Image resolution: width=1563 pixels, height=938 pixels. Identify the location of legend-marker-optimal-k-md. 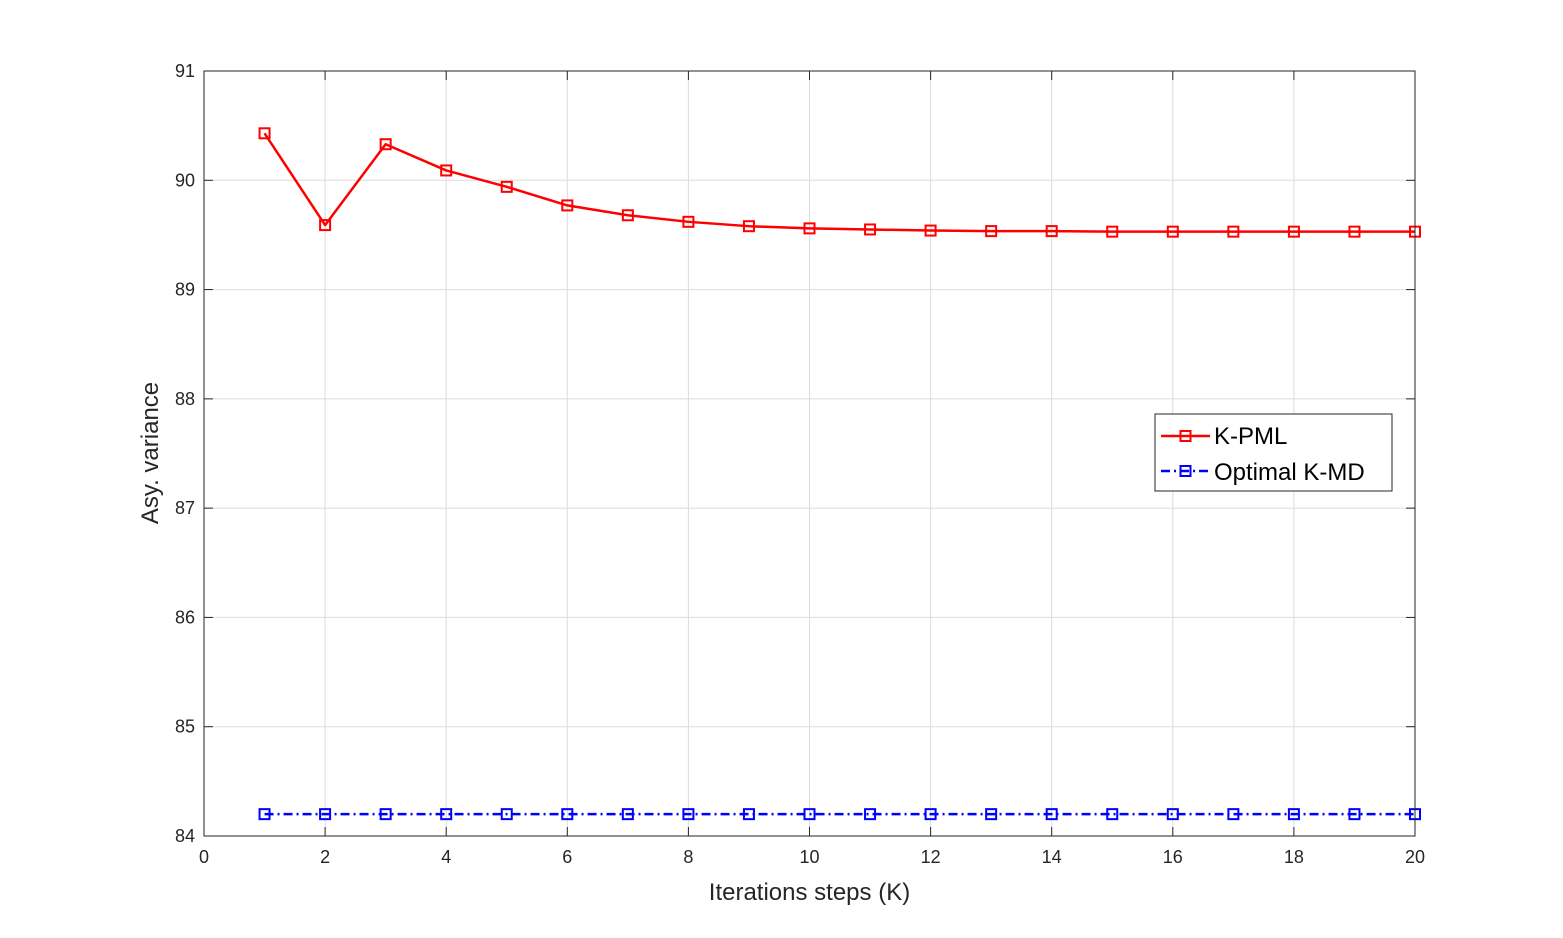
(1185, 471).